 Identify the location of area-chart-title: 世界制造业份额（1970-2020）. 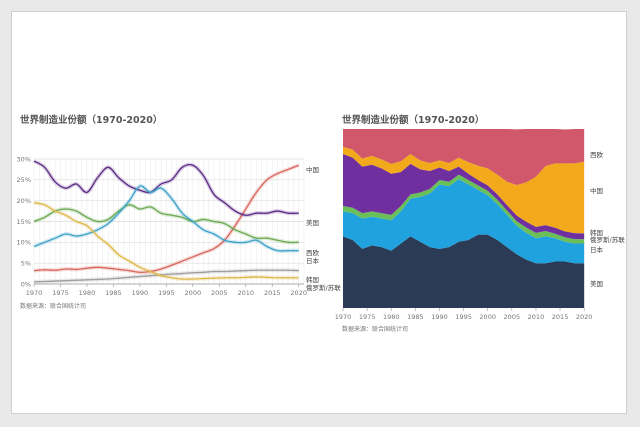
(413, 120).